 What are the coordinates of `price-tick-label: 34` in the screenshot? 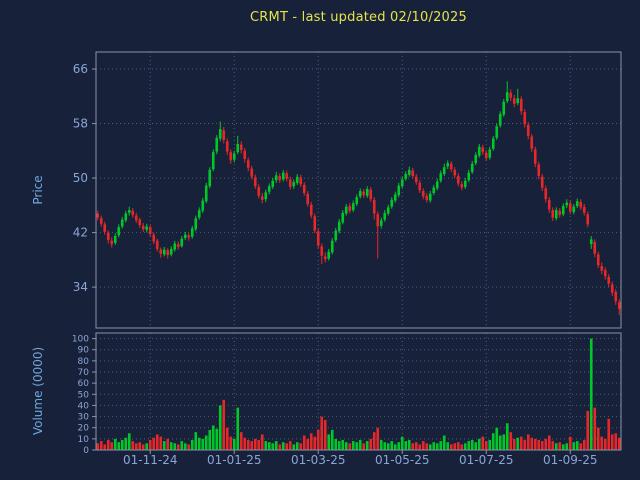 It's located at (80, 287).